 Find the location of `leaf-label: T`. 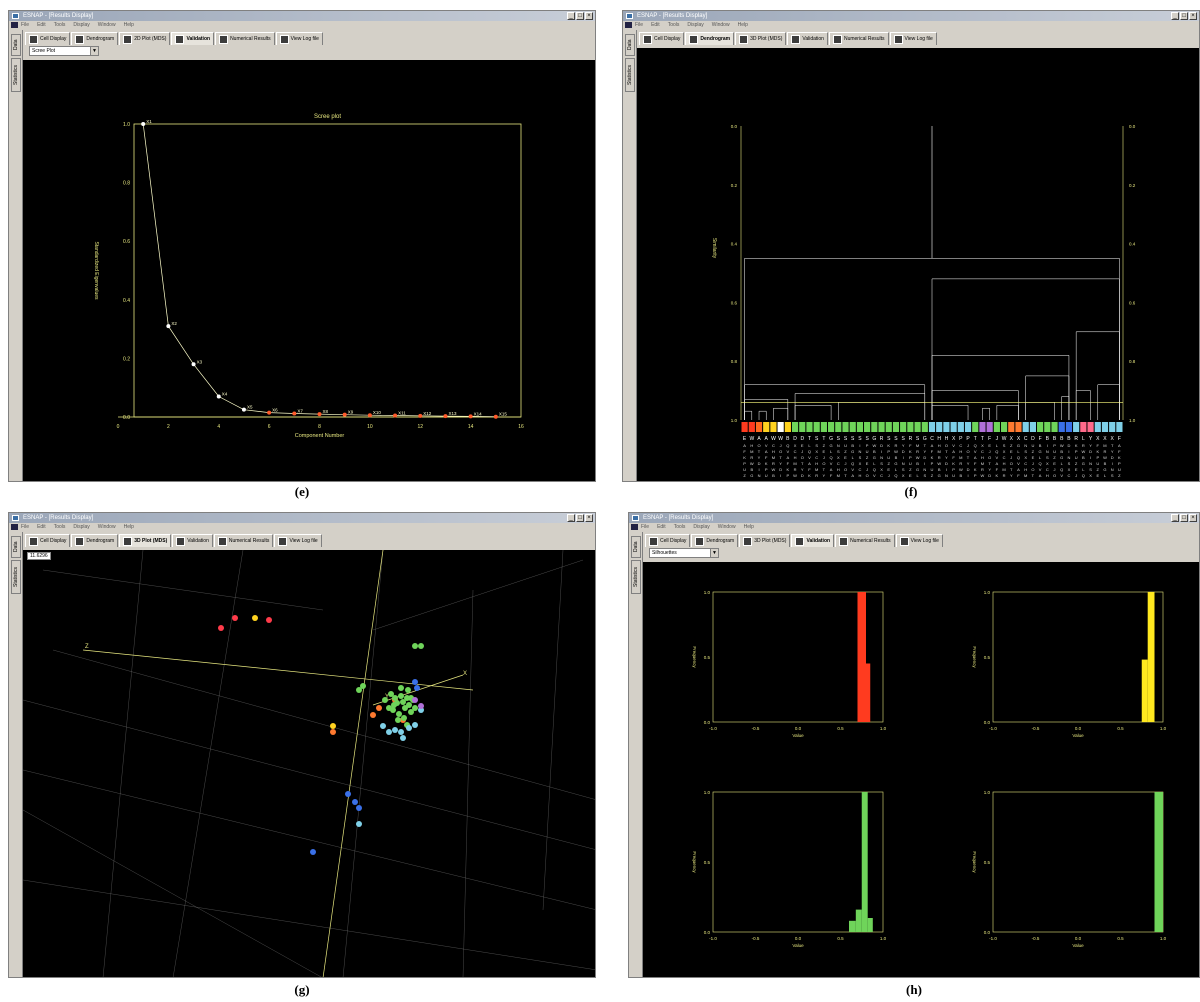

leaf-label: T is located at coordinates (823, 439).